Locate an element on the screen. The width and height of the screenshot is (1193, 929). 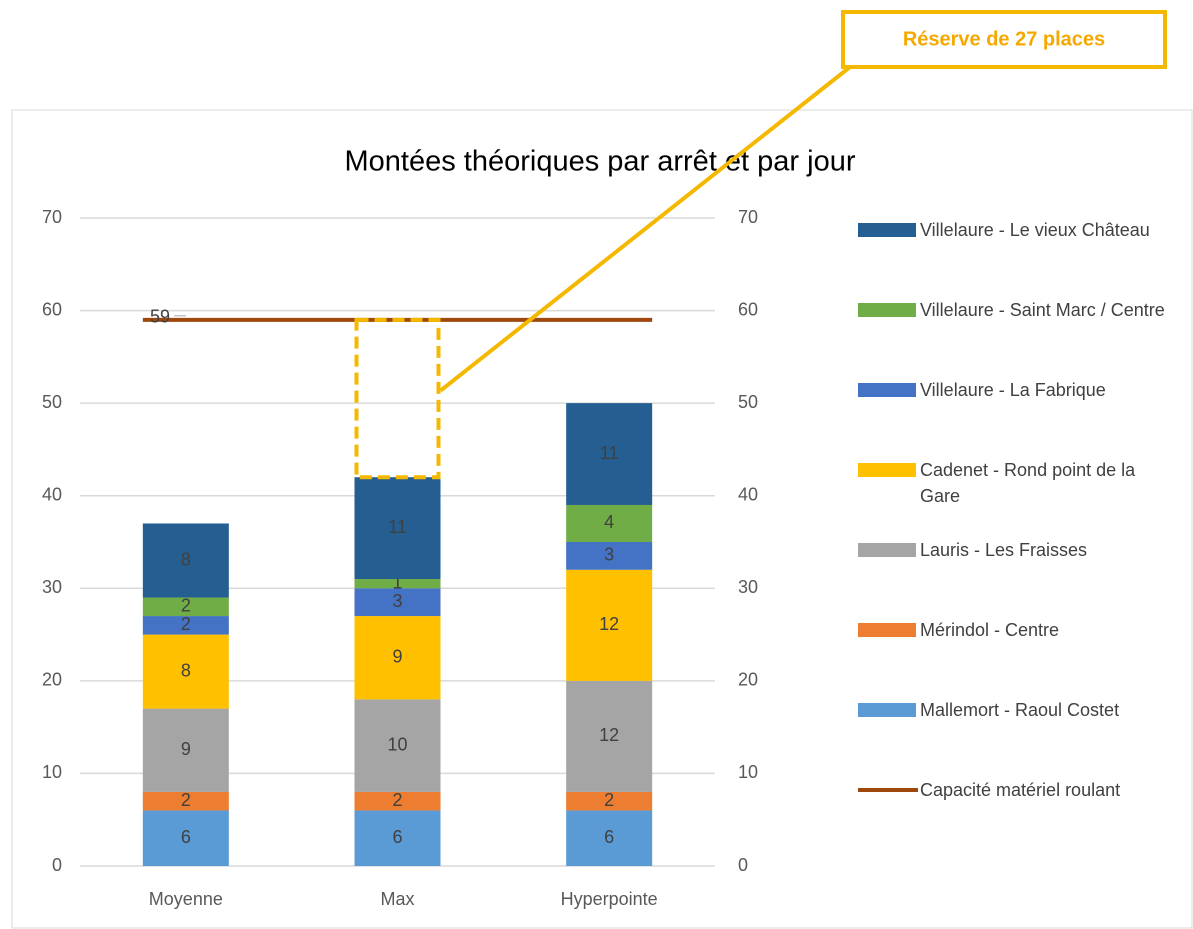
legend-label: Mérindol - Centre is located at coordinates (990, 630).